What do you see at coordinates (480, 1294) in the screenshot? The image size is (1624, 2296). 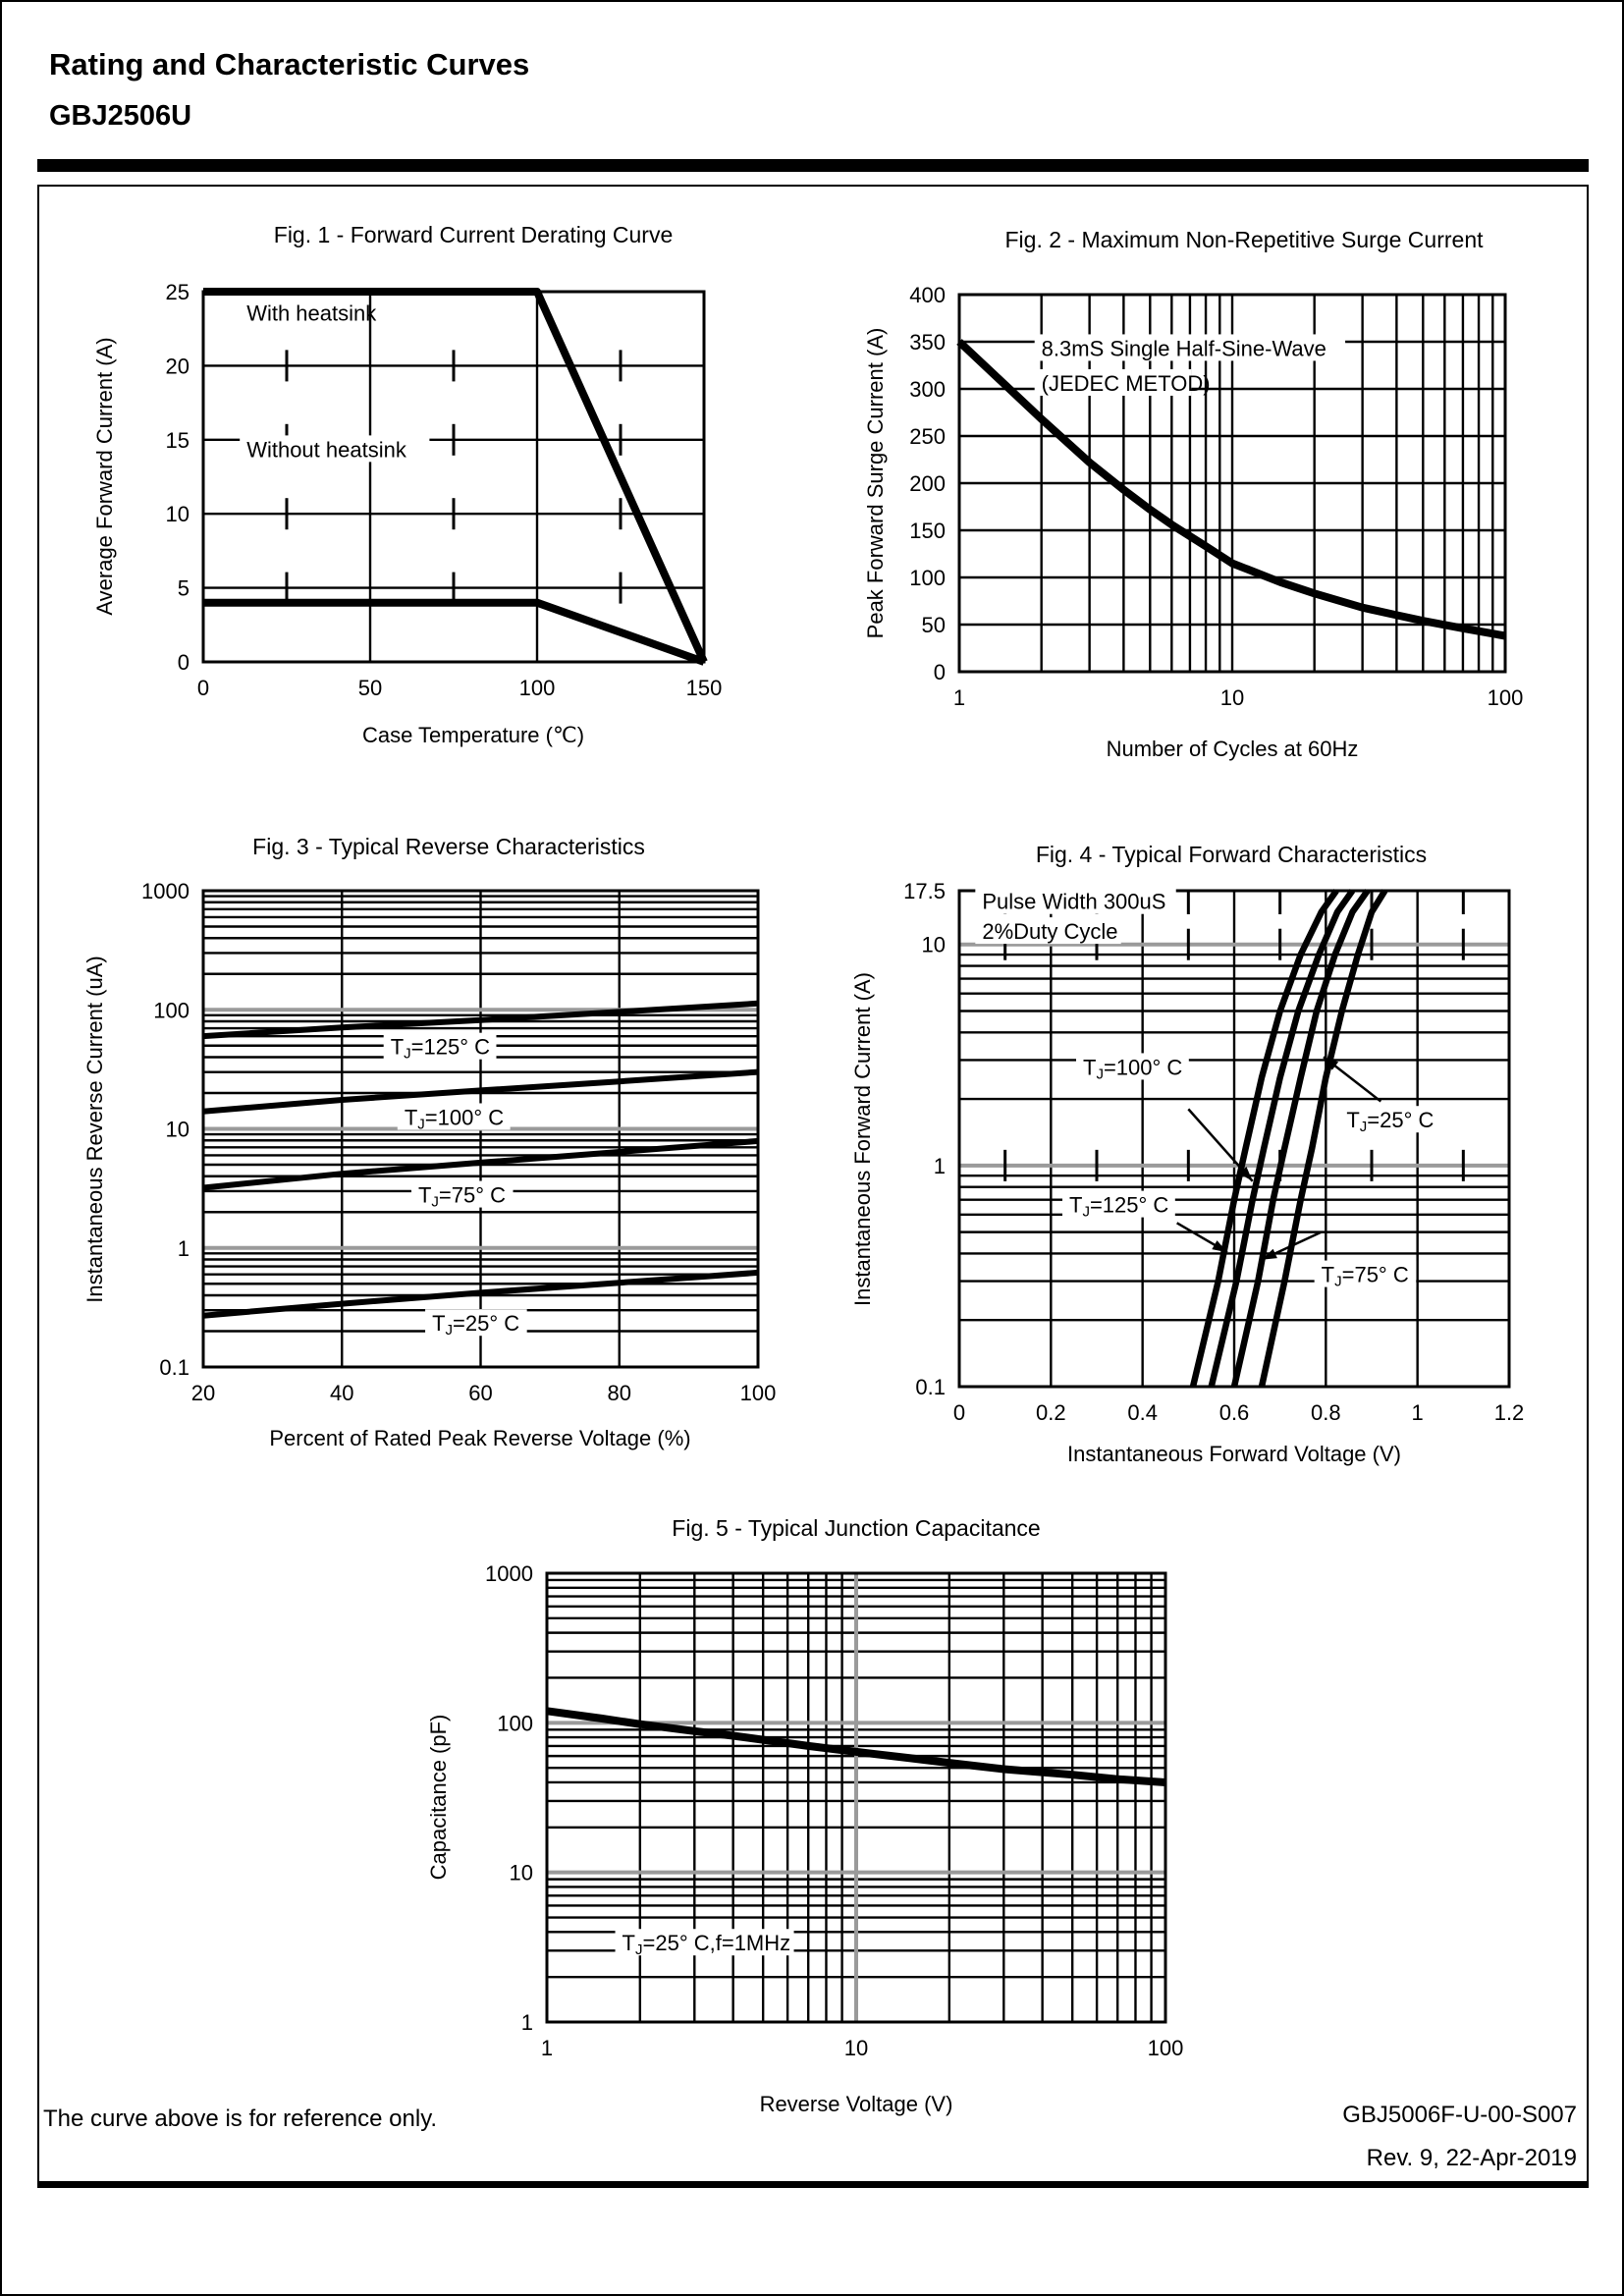 I see `fig3-series-tj-25-c` at bounding box center [480, 1294].